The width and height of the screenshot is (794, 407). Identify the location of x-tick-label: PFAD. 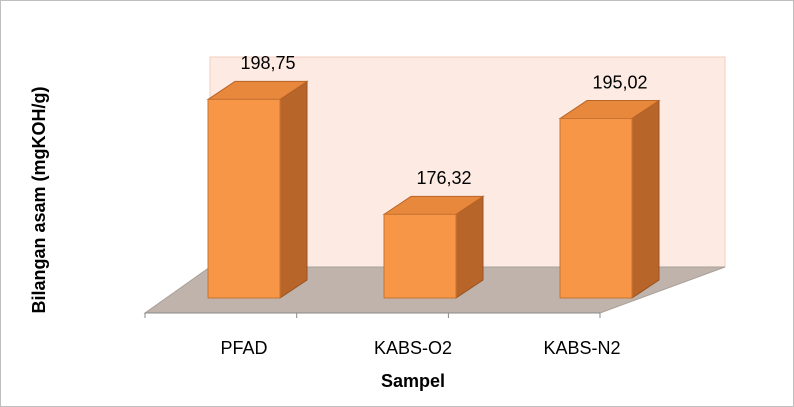
(243, 348).